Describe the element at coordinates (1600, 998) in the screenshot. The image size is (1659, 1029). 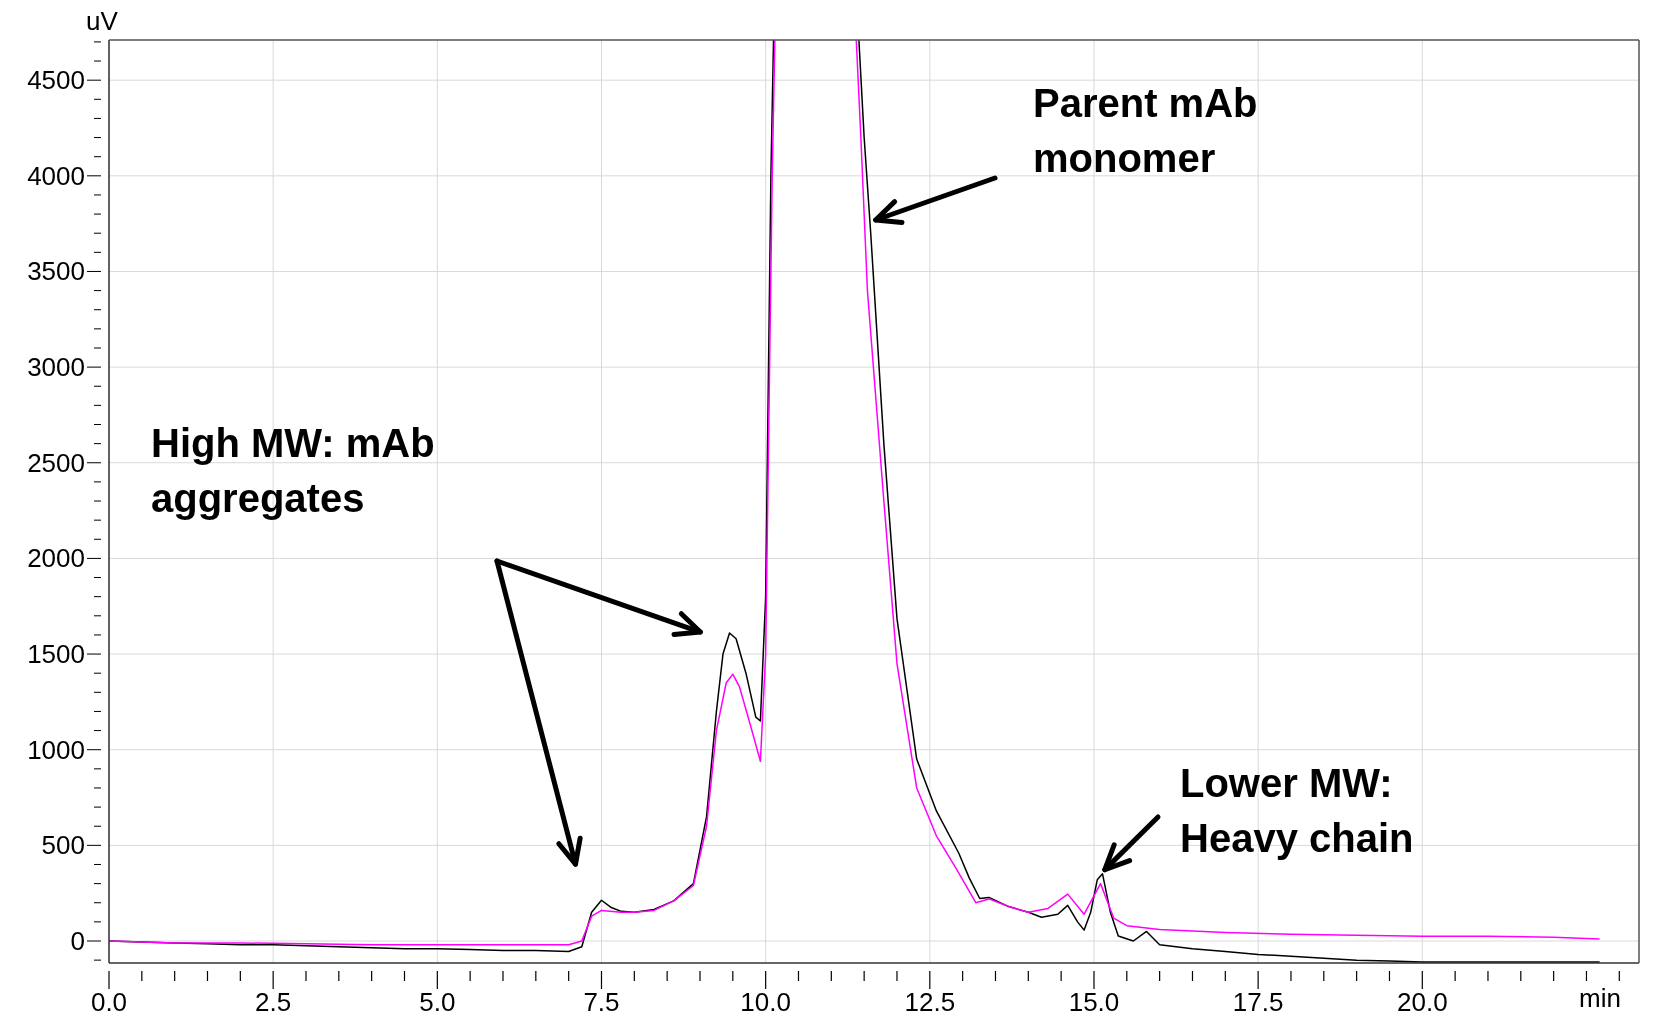
I see `x-axis-title: min` at that location.